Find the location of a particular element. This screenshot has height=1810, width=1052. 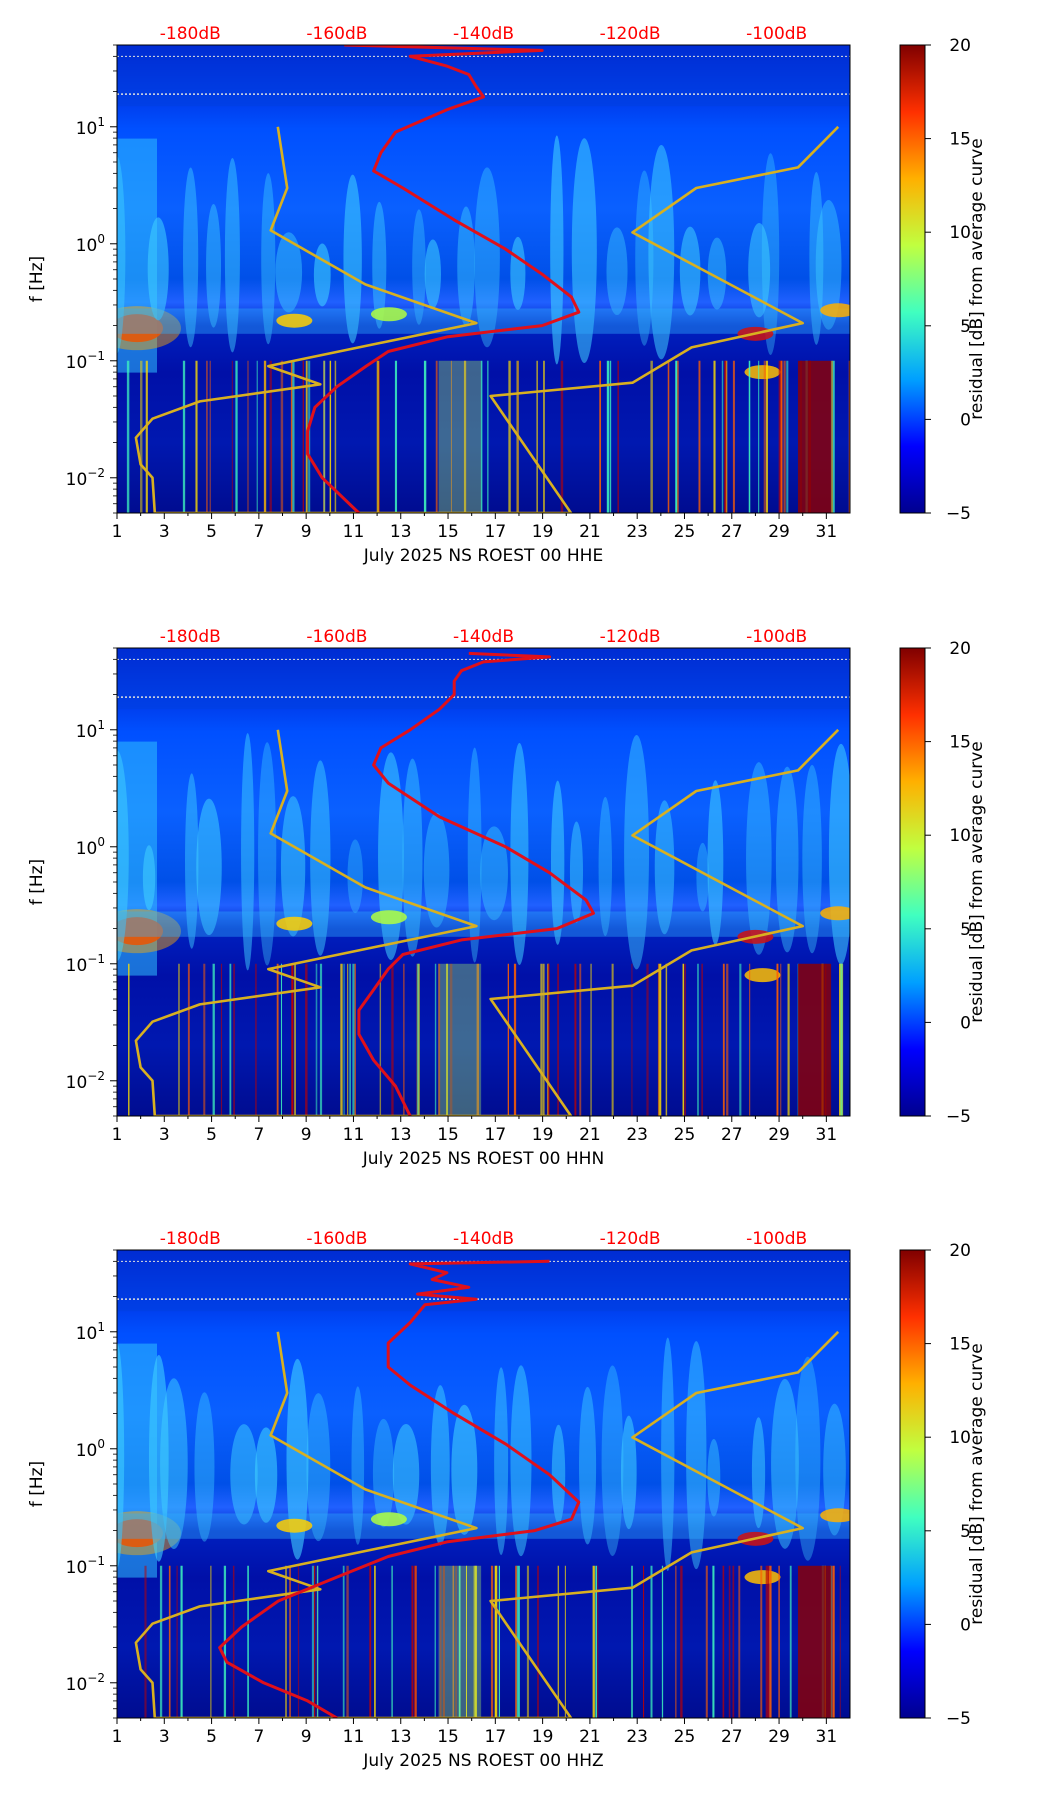

x-axis-label: July 2025 NS ROEST 00 HHN is located at coordinates (483, 1159).